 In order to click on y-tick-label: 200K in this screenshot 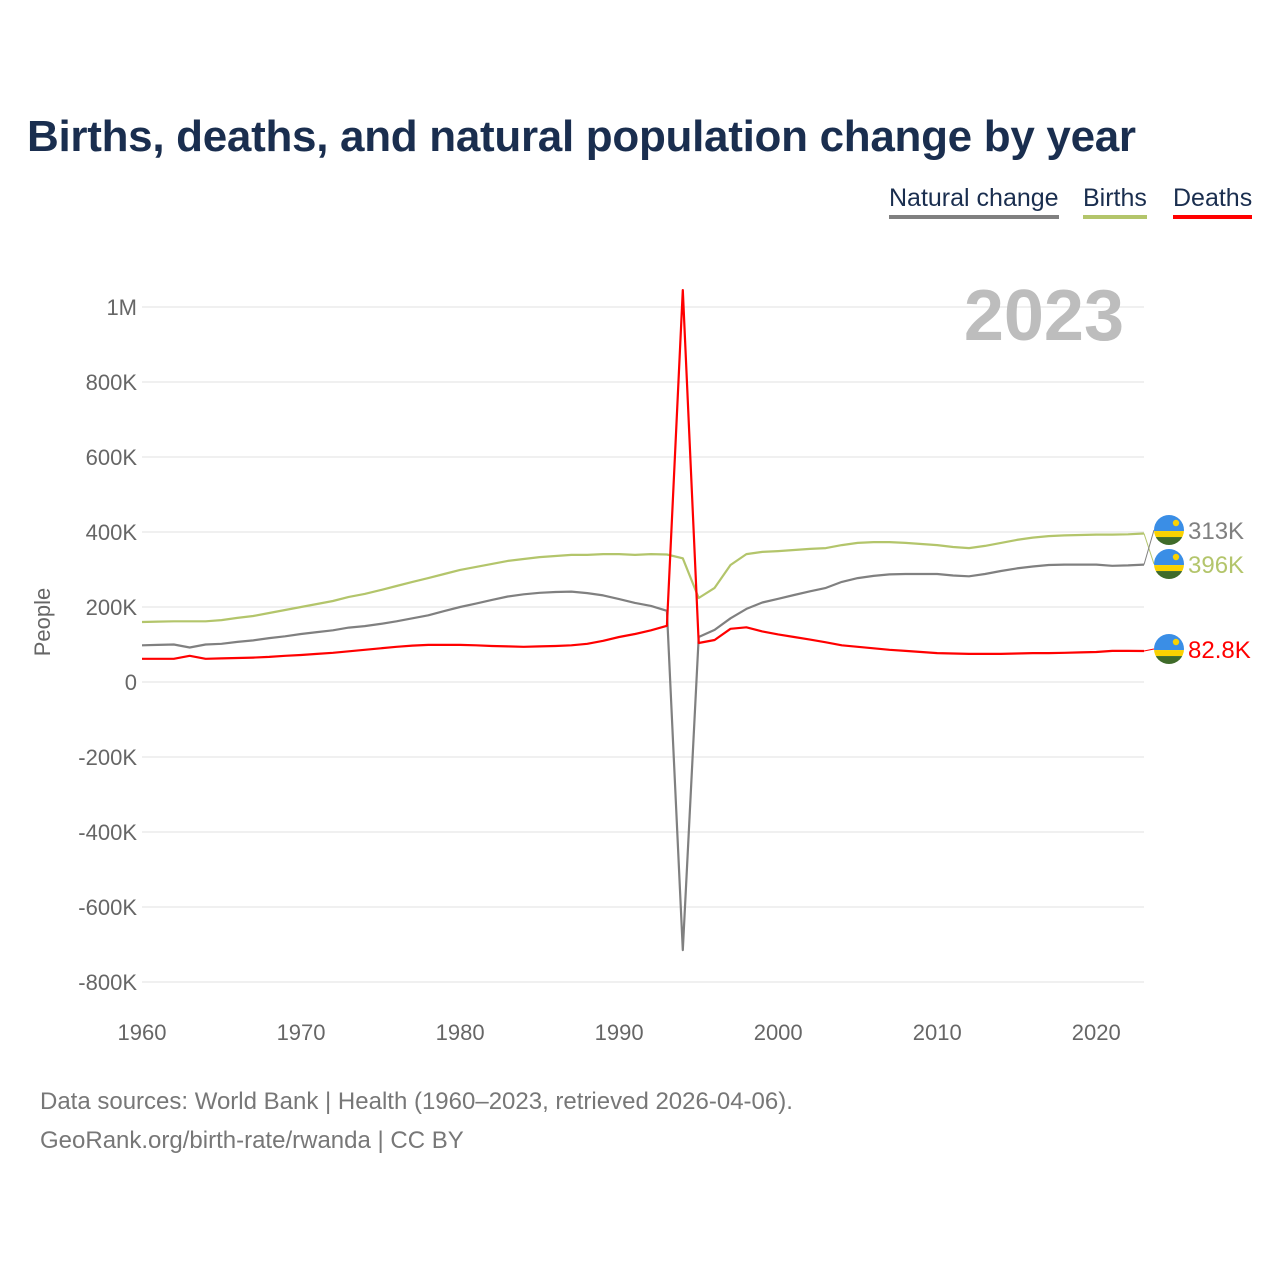, I will do `click(112, 607)`.